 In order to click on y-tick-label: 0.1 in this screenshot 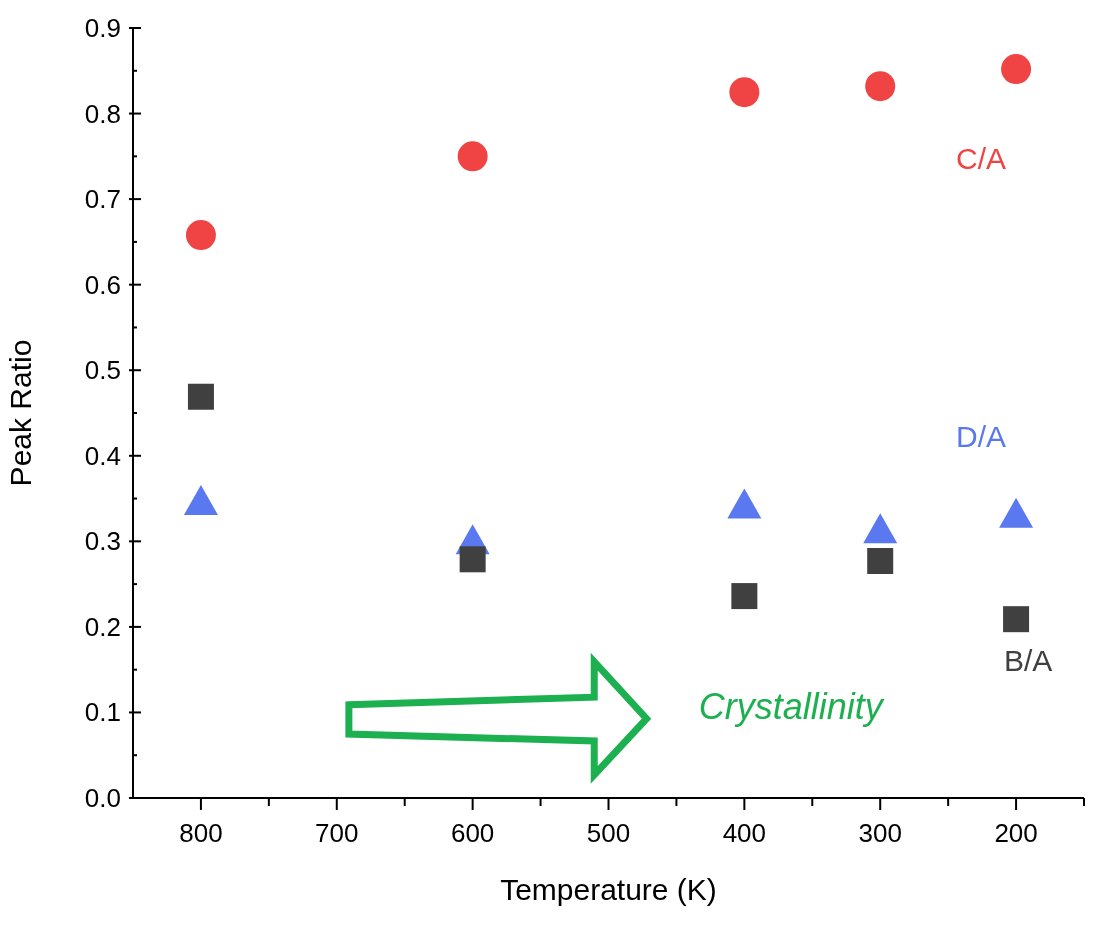, I will do `click(102, 712)`.